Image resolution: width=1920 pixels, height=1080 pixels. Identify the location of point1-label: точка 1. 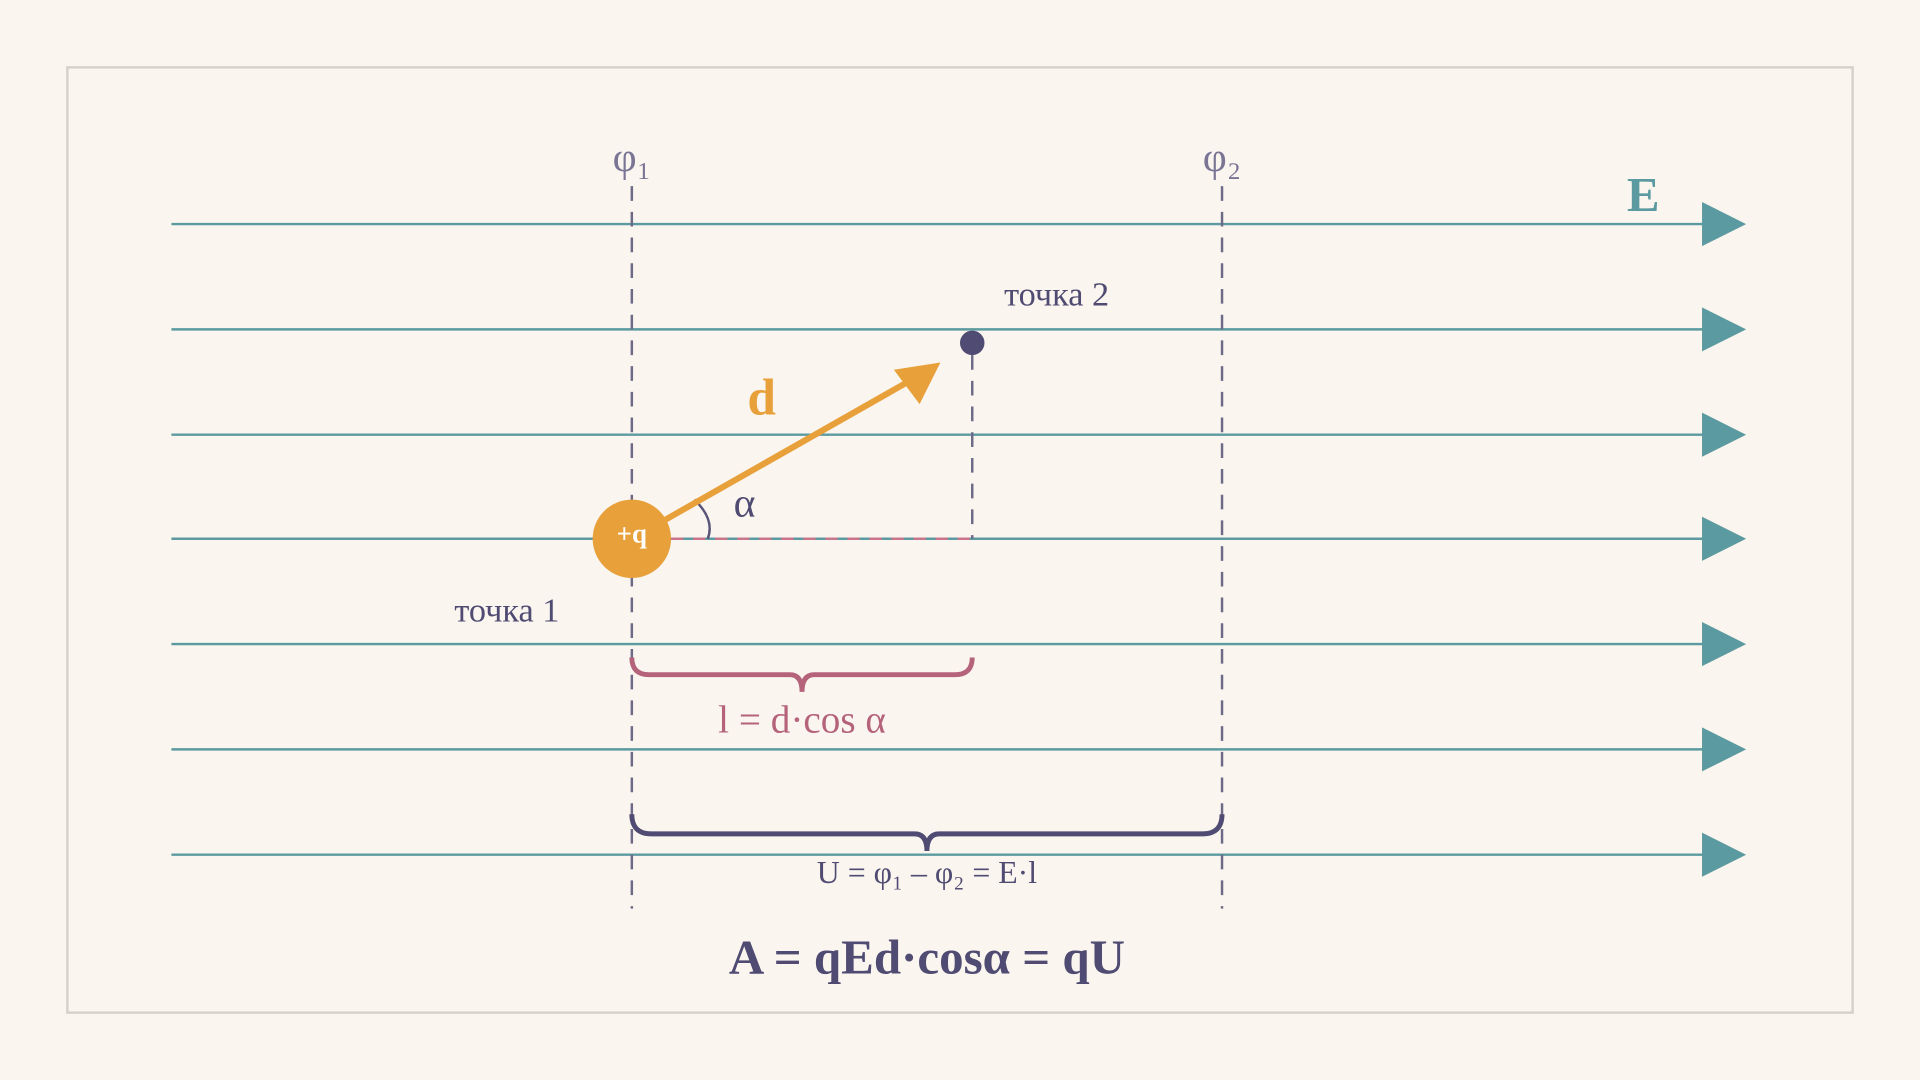
(506, 610).